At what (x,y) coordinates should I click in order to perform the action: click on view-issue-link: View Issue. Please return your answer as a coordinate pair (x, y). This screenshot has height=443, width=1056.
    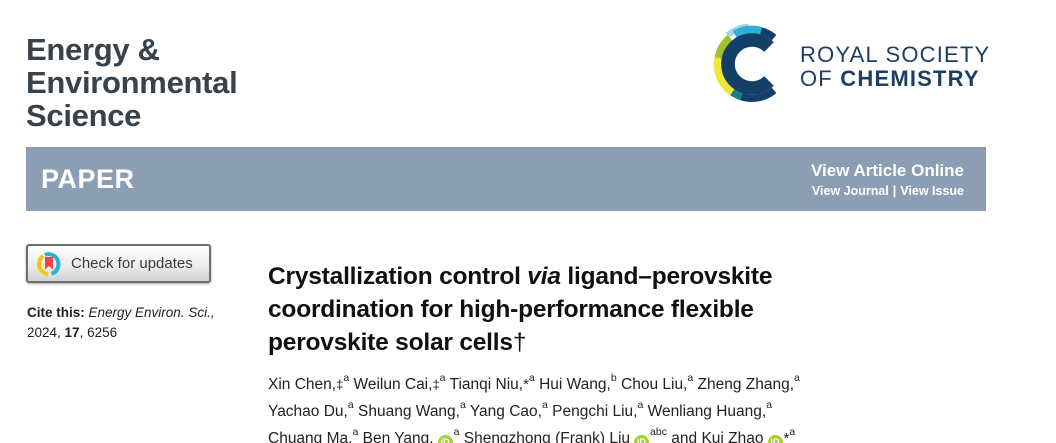
    Looking at the image, I should click on (932, 190).